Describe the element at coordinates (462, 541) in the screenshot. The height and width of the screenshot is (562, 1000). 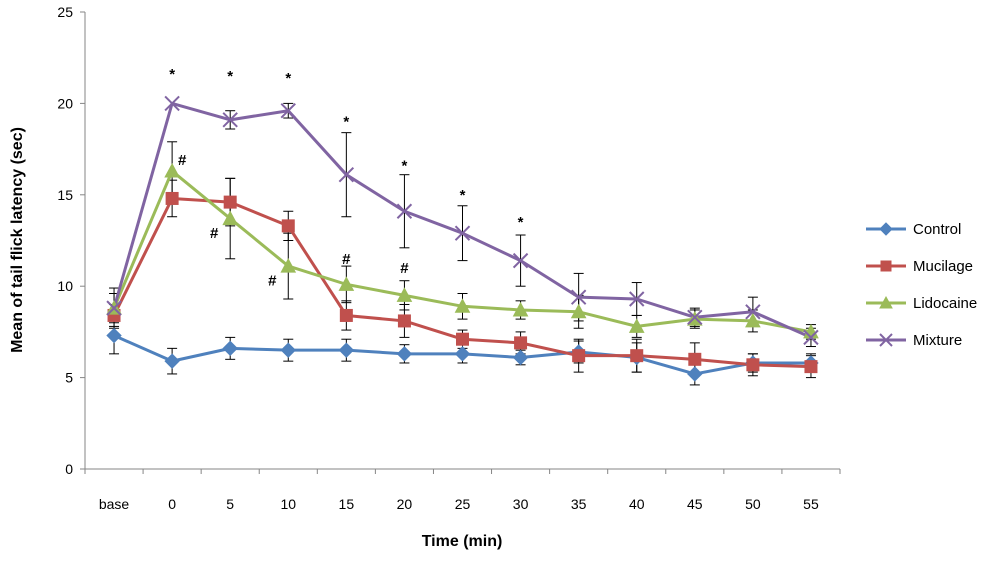
I see `x-axis-title: Time (min)` at that location.